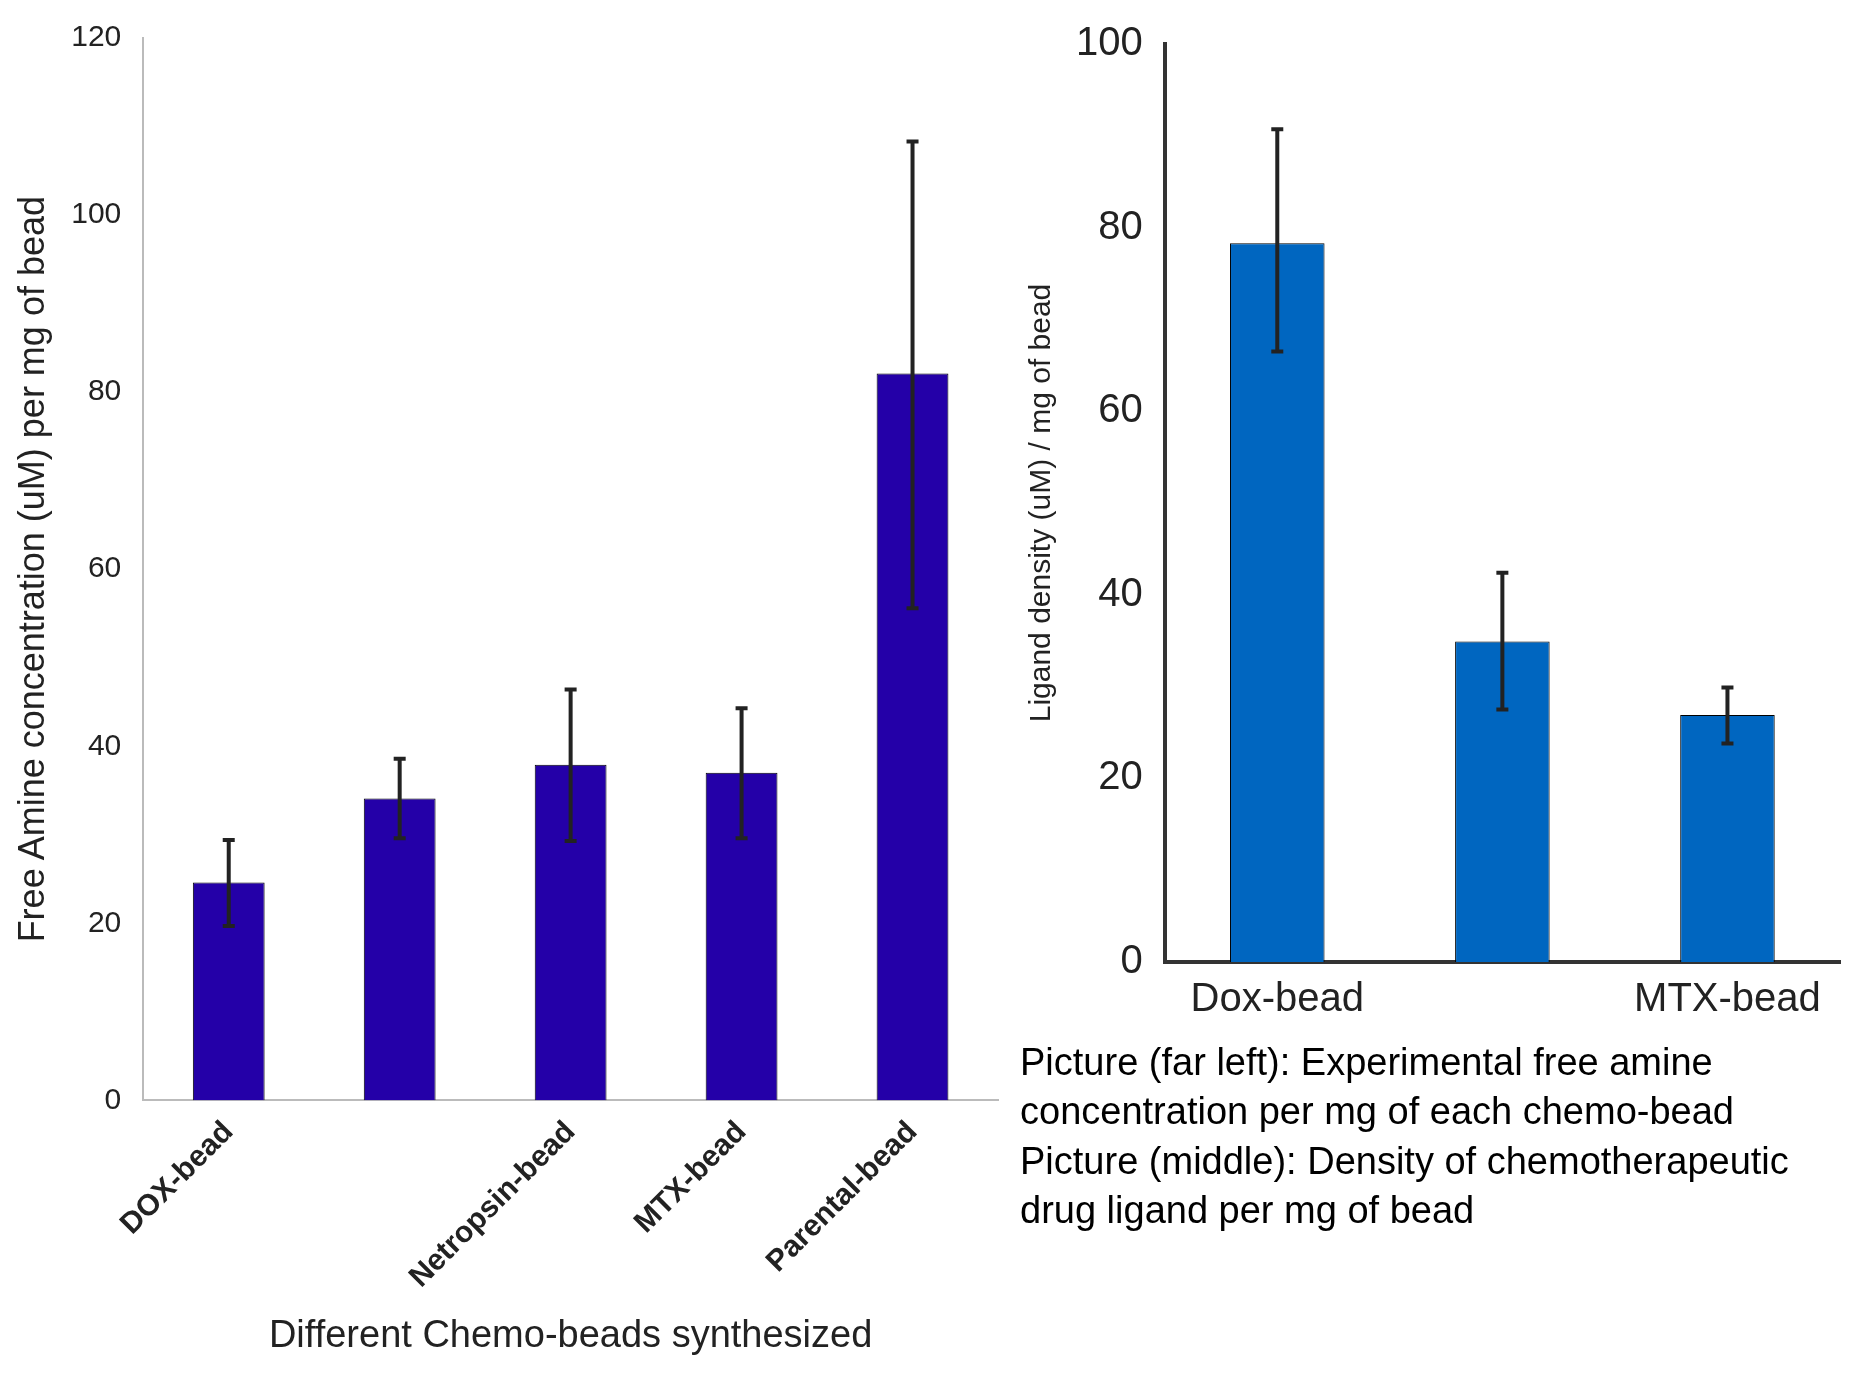  What do you see at coordinates (1405, 1186) in the screenshot?
I see `text: Picture (middle): Density of chemotherapeutic drug ligand per mg of bead` at bounding box center [1405, 1186].